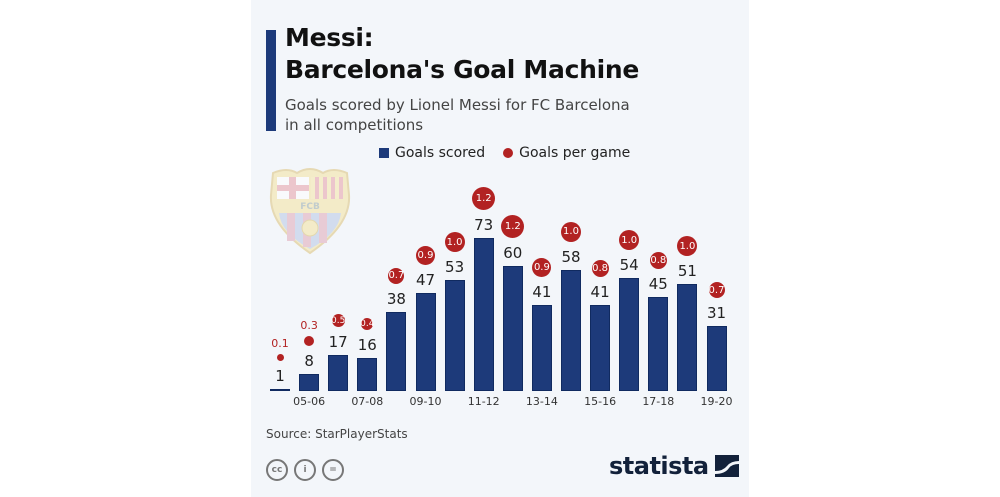  Describe the element at coordinates (309, 401) in the screenshot. I see `x-axis-tick: 05-06` at that location.